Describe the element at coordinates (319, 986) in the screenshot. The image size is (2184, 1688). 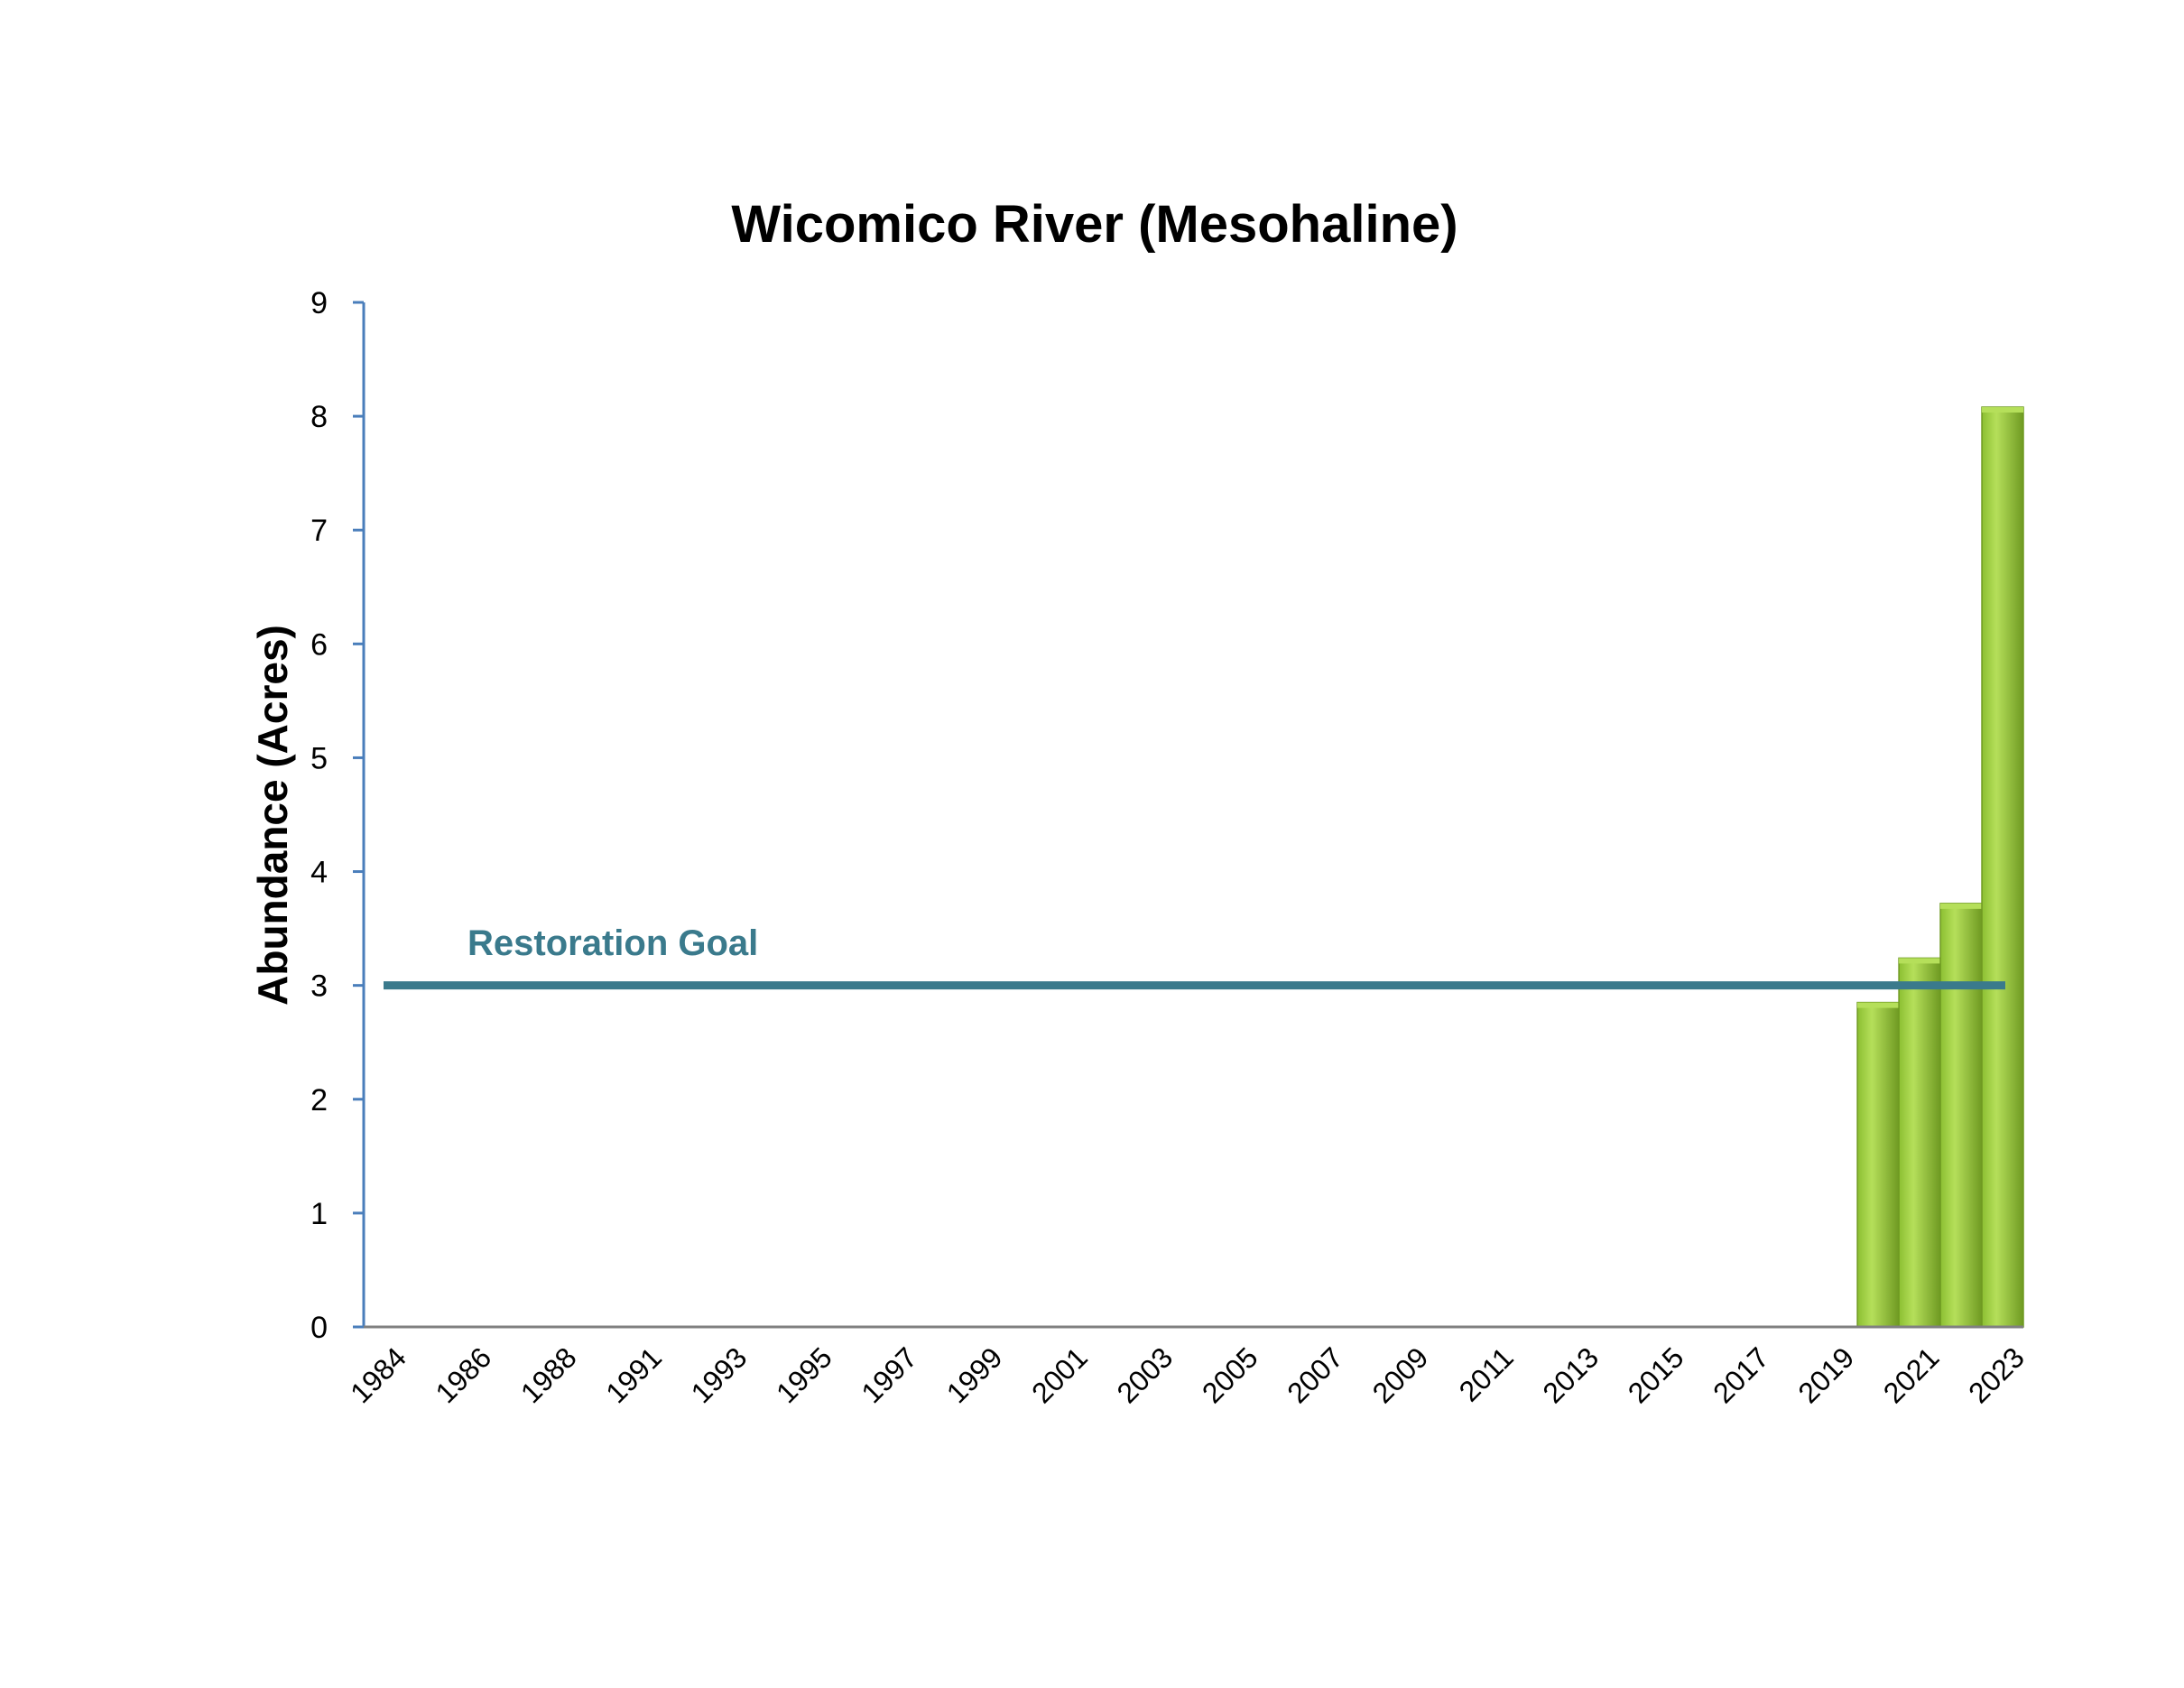
I see `y-tick-label: 3` at that location.